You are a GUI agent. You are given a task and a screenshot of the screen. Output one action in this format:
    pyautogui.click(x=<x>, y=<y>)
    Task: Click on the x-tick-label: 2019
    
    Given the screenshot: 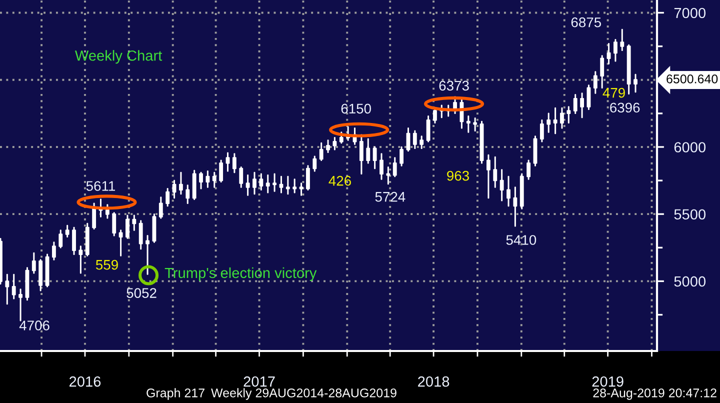 What is the action you would take?
    pyautogui.click(x=608, y=381)
    